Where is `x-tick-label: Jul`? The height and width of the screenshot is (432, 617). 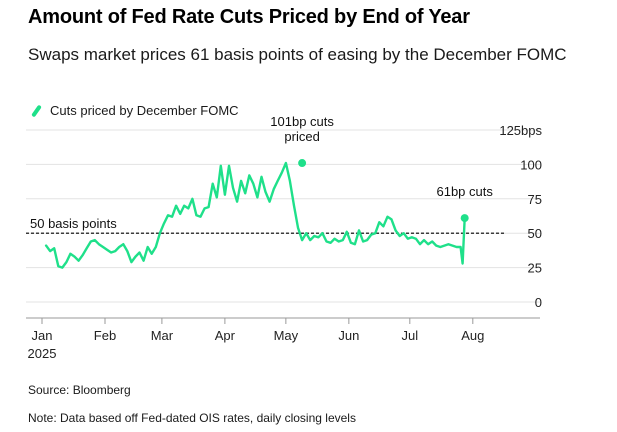 x-tick-label: Jul is located at coordinates (409, 335).